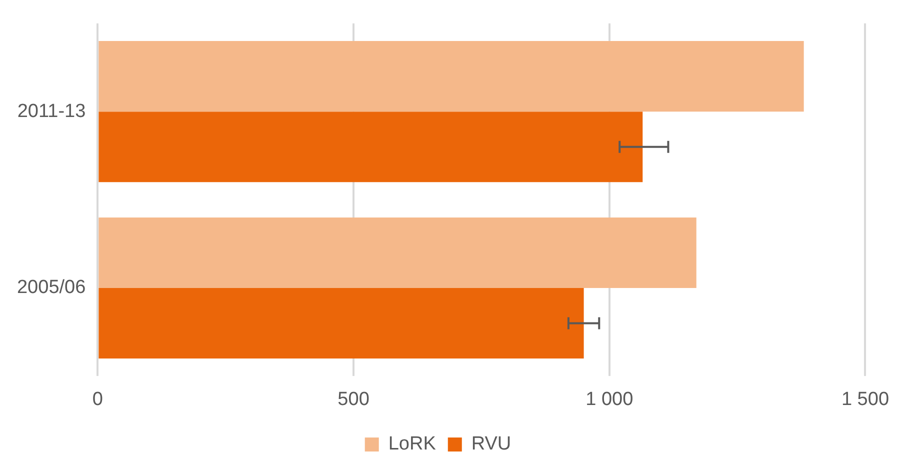 Image resolution: width=901 pixels, height=464 pixels. Describe the element at coordinates (97, 399) in the screenshot. I see `x-tick-label: 0` at that location.